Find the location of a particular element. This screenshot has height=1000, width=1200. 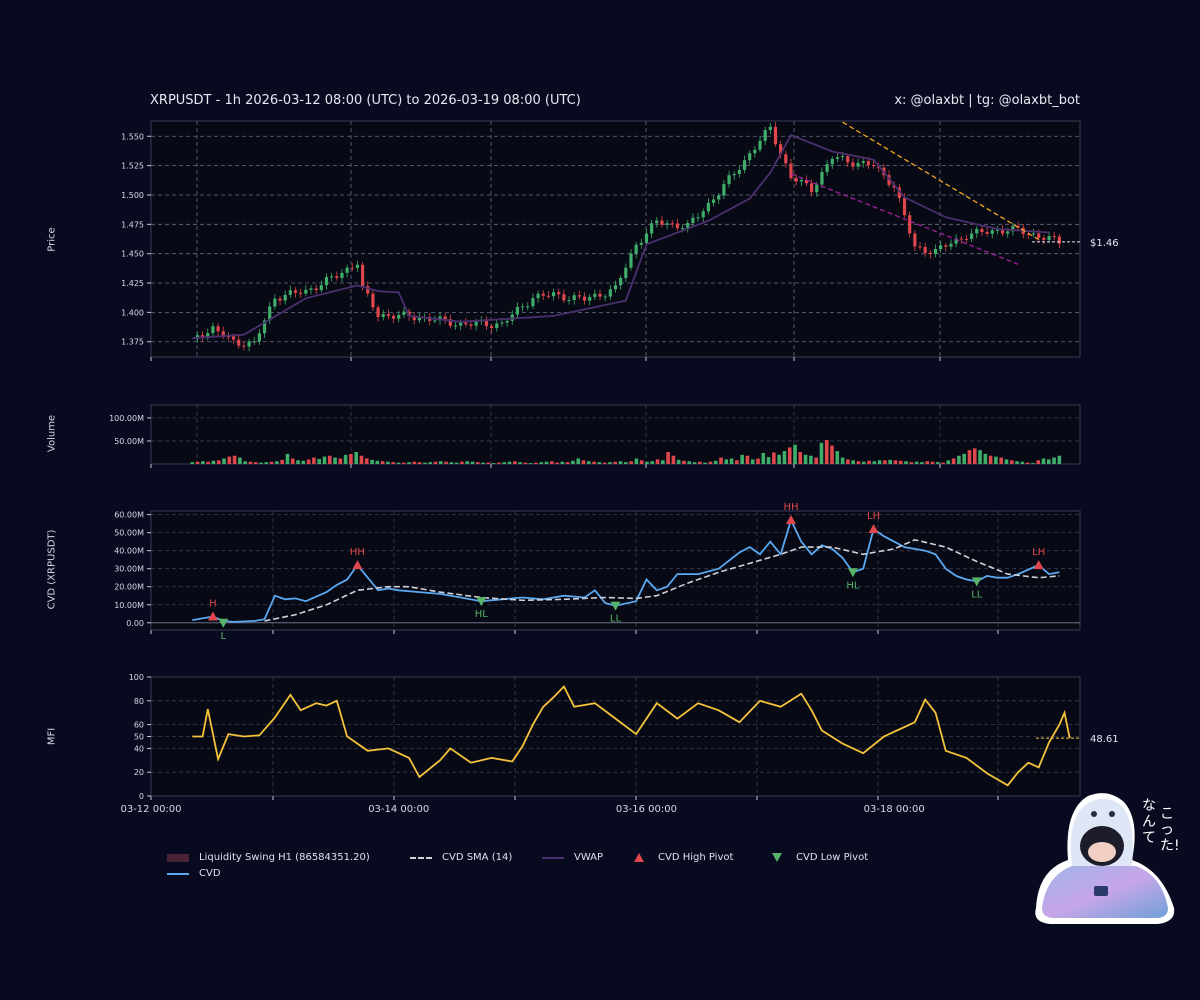

cvd-ytick-label: 50.00M is located at coordinates (129, 533).